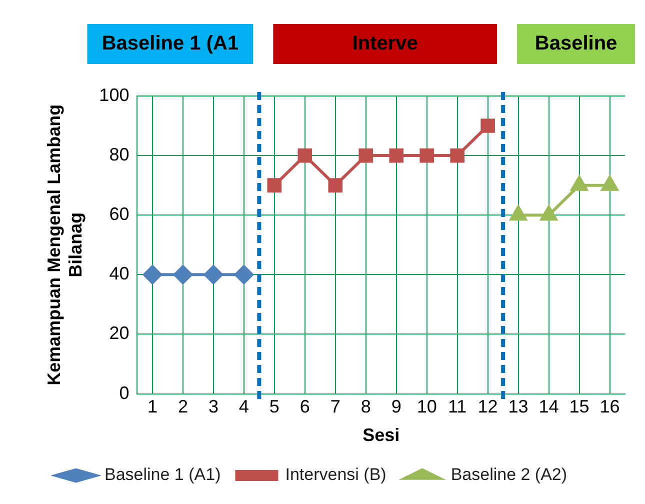  Describe the element at coordinates (119, 333) in the screenshot. I see `y-tick-label: 20` at that location.